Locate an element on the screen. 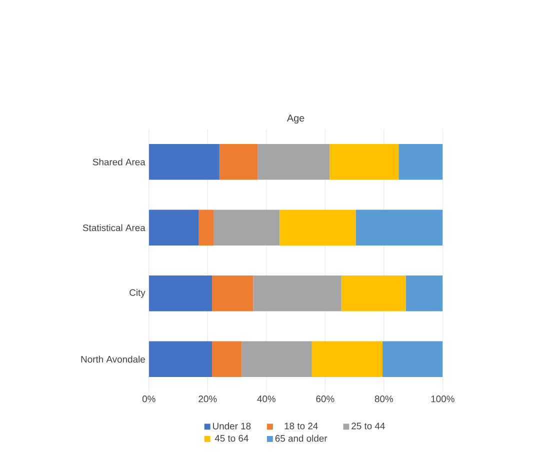 The image size is (533, 466). y-tick-label: City is located at coordinates (138, 293).